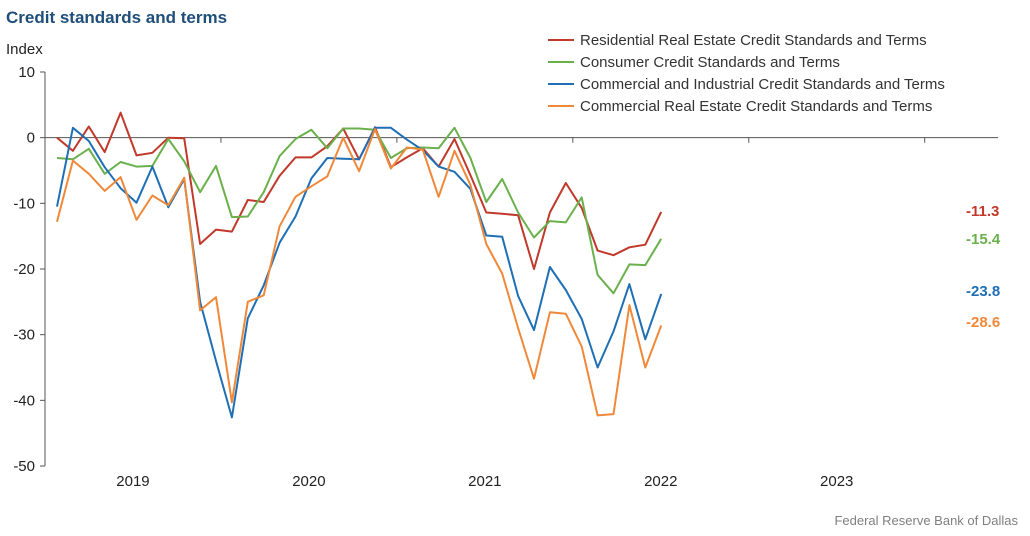  I want to click on y-tick-label: -40, so click(24, 400).